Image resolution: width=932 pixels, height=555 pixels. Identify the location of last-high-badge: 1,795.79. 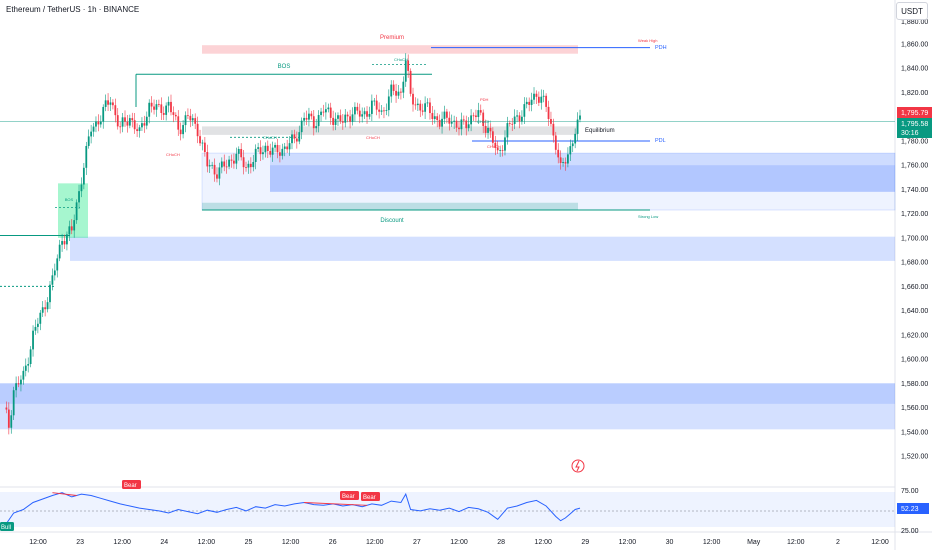
(914, 112).